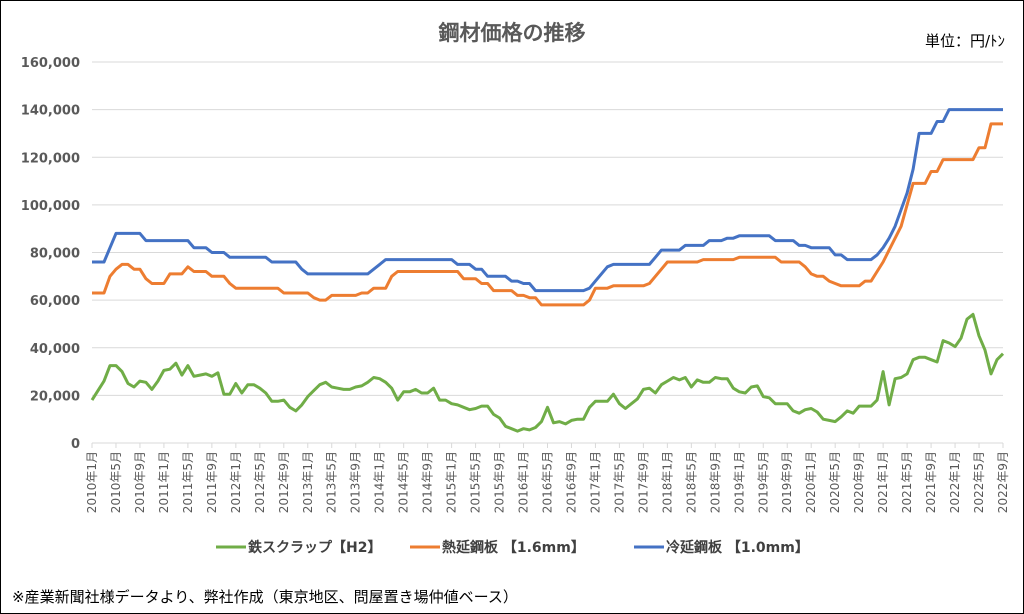  What do you see at coordinates (619, 482) in the screenshot?
I see `x-tick-label: 2017年5月` at bounding box center [619, 482].